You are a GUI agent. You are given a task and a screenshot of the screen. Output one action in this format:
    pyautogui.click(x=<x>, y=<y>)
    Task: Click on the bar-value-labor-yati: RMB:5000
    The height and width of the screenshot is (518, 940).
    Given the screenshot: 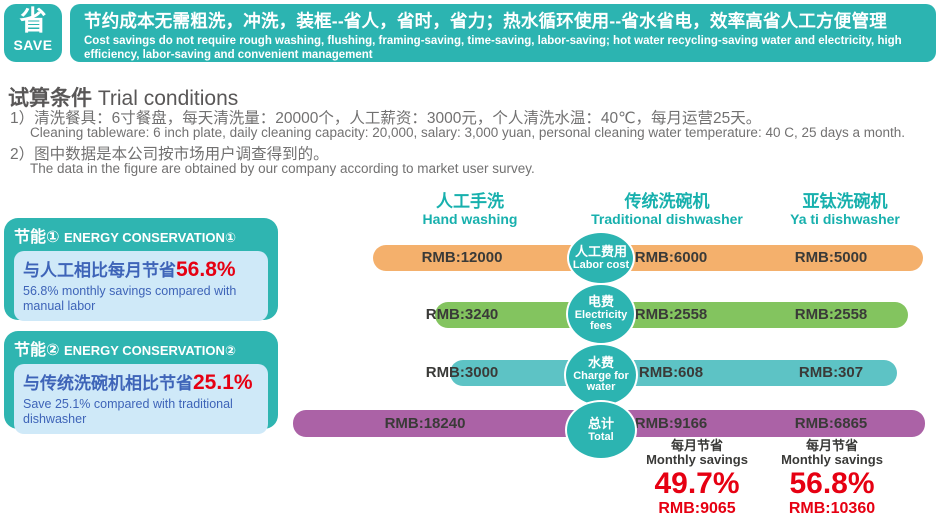 What is the action you would take?
    pyautogui.click(x=831, y=257)
    